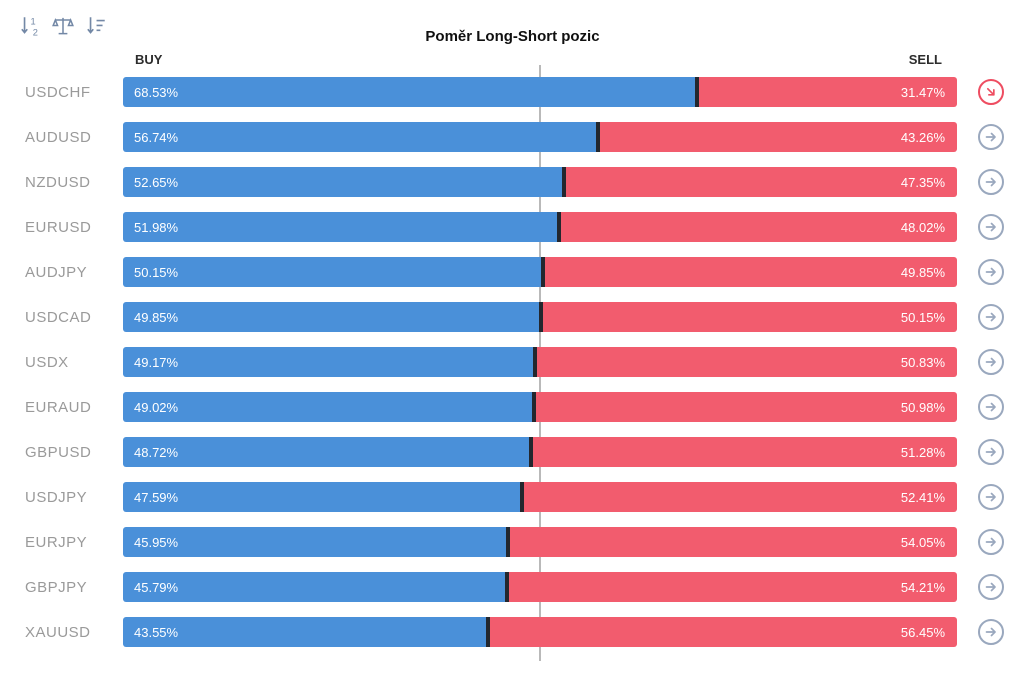  What do you see at coordinates (340, 227) in the screenshot?
I see `buy-segment: 51.98%` at bounding box center [340, 227].